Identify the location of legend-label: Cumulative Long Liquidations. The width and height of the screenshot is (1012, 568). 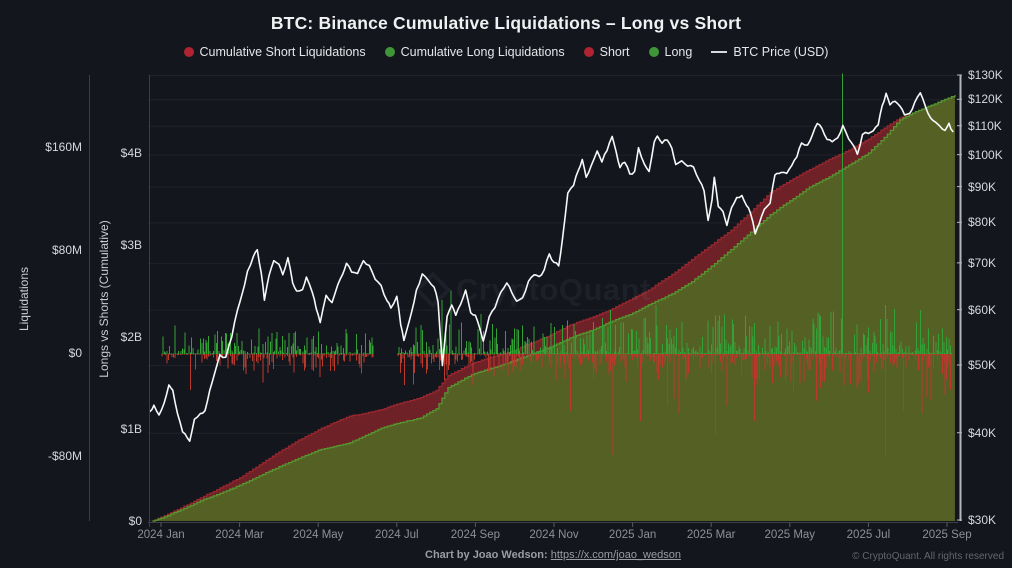
(482, 52).